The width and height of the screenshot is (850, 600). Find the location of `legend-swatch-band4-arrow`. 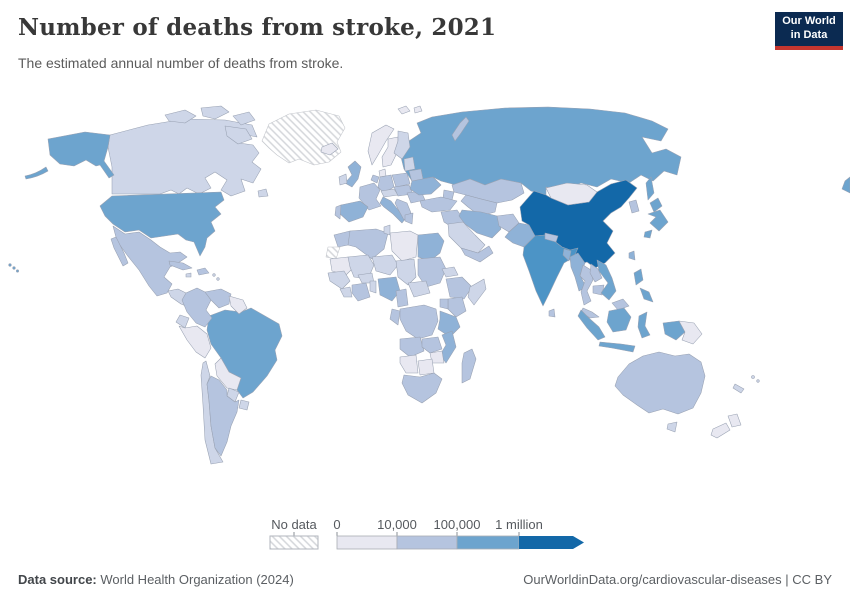

legend-swatch-band4-arrow is located at coordinates (551, 542).